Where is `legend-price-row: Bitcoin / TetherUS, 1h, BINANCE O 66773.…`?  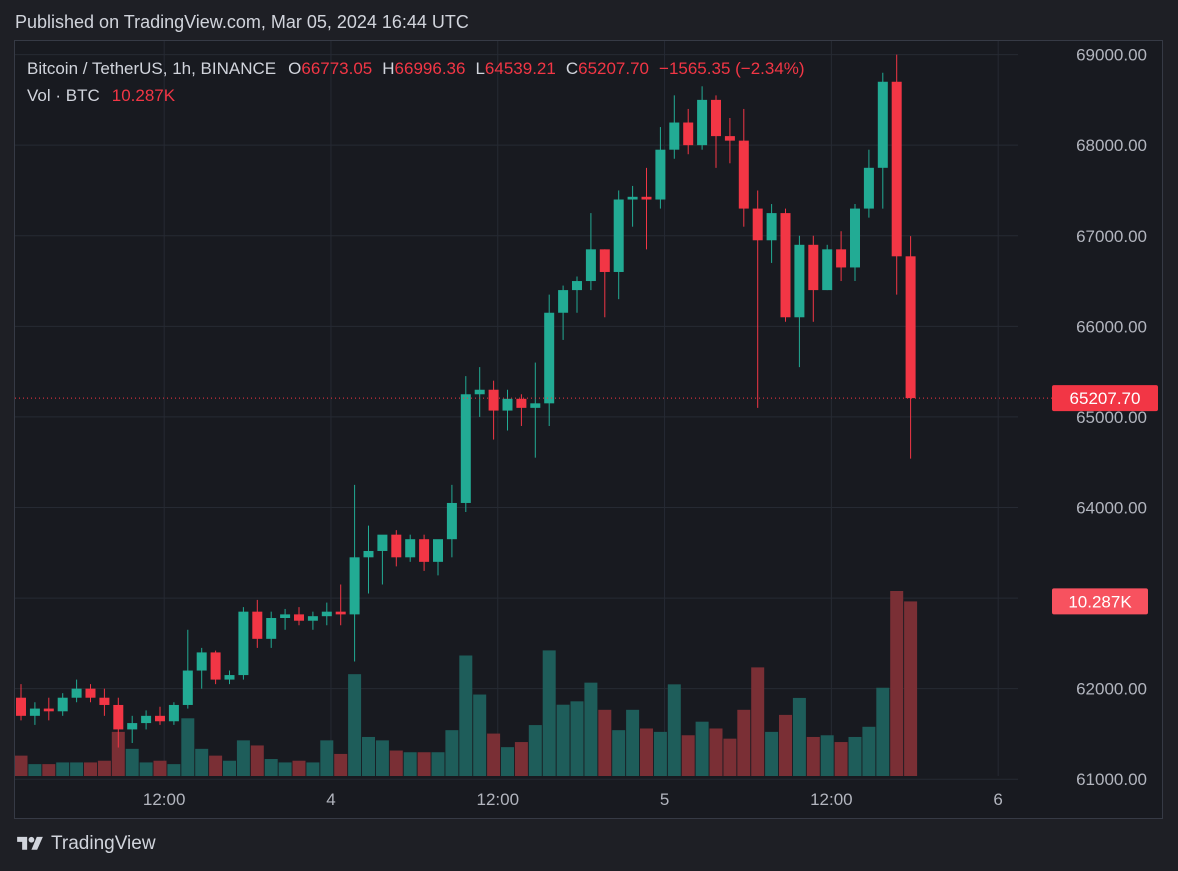
legend-price-row: Bitcoin / TetherUS, 1h, BINANCE O 66773.… is located at coordinates (416, 68).